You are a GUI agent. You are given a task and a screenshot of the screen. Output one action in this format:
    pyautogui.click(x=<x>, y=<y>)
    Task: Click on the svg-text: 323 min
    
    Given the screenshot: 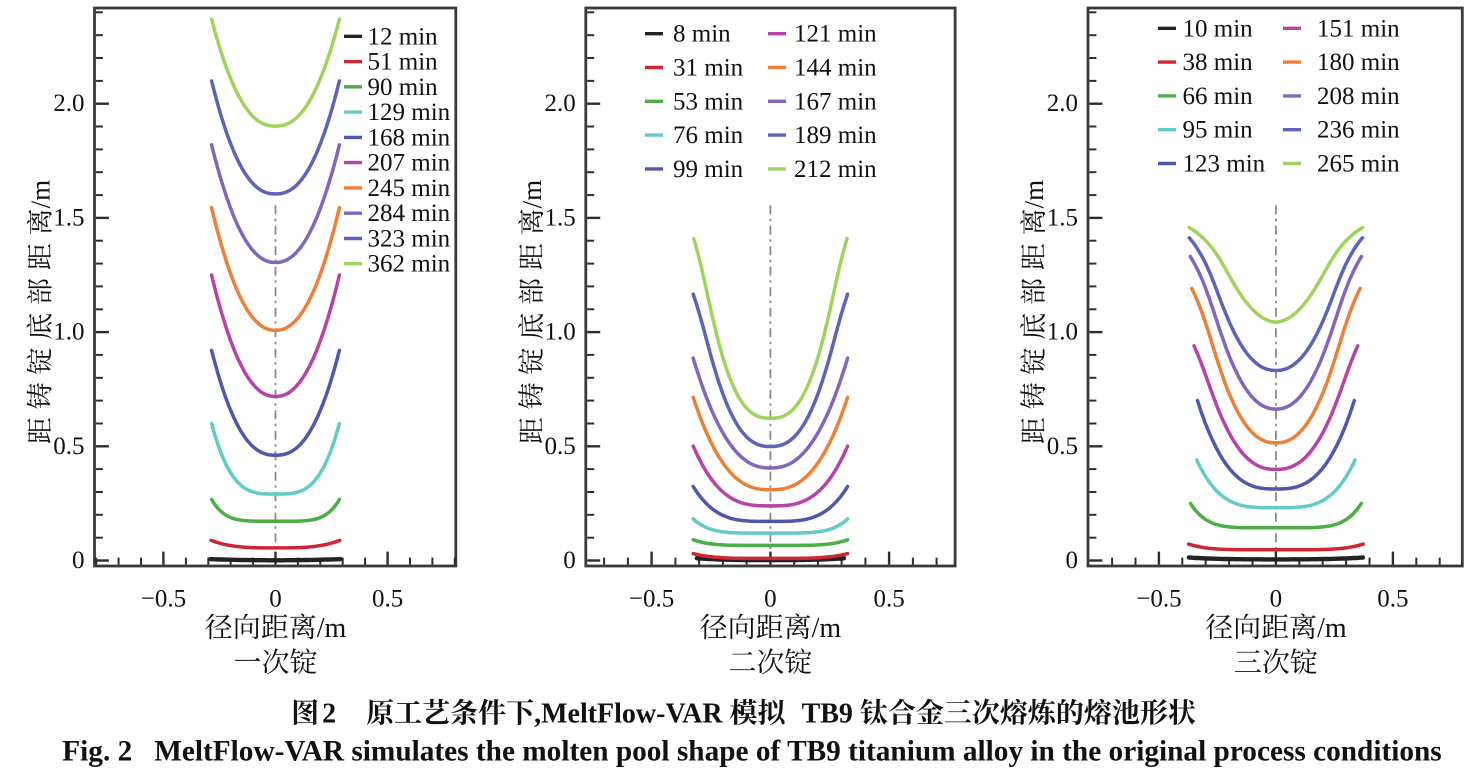 What is the action you would take?
    pyautogui.click(x=409, y=239)
    